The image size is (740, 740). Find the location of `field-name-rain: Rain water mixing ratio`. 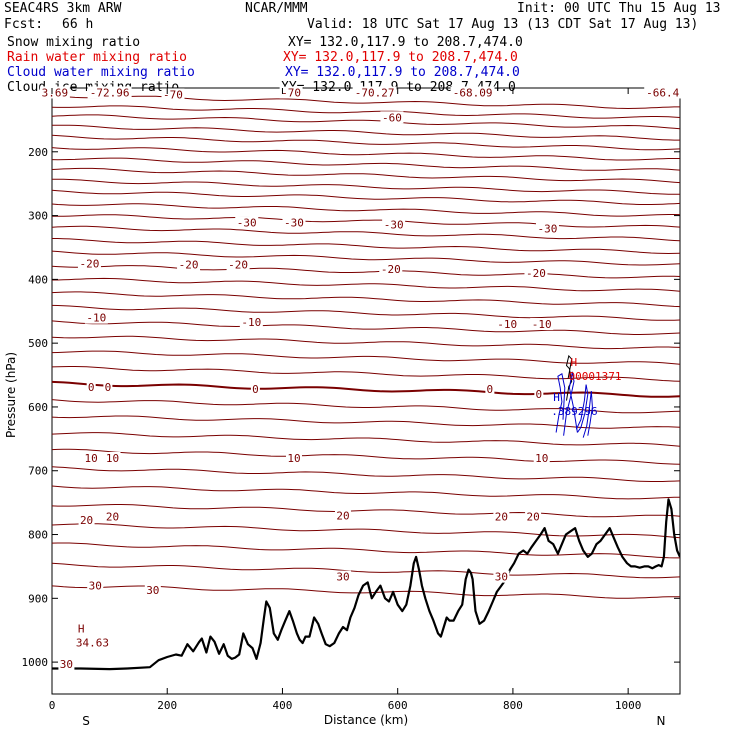

field-name-rain: Rain water mixing ratio is located at coordinates (97, 57).